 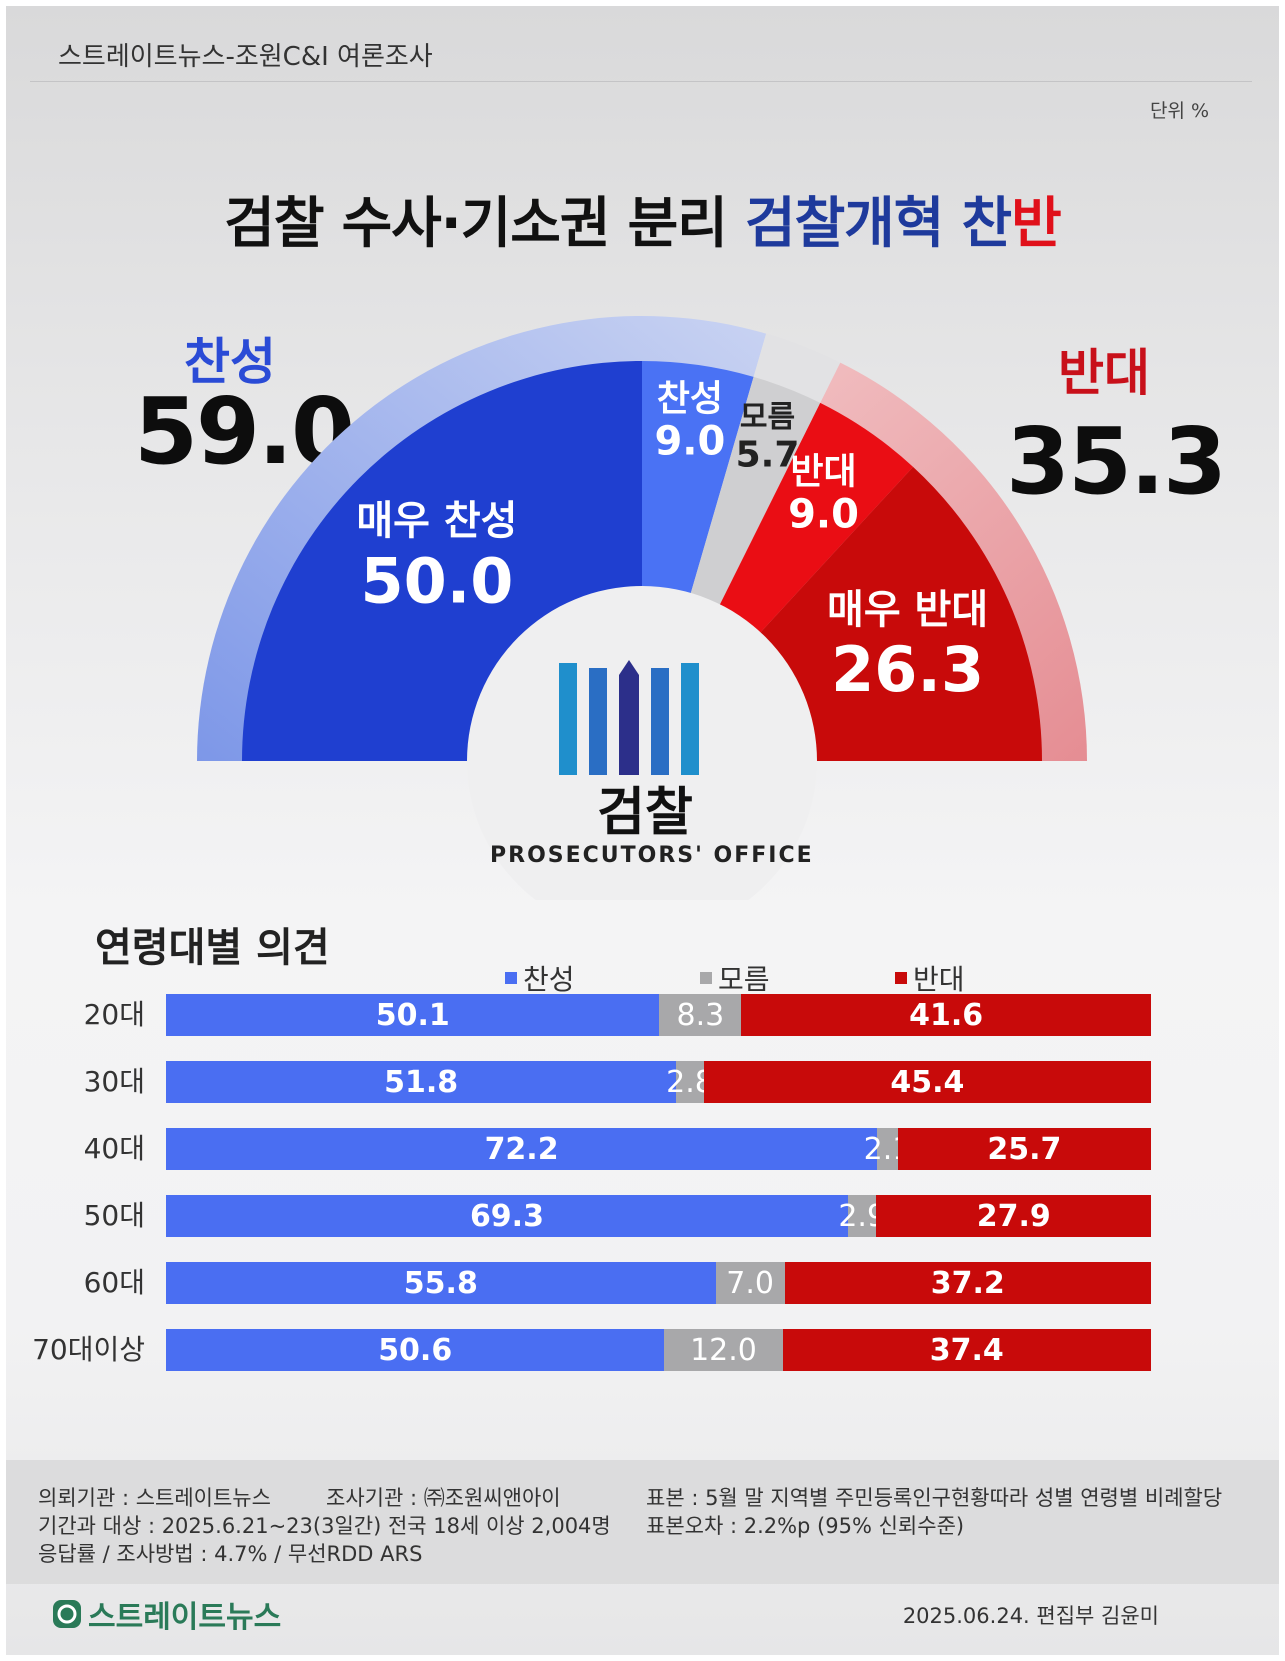 I want to click on age-stacked-bar: 55.8 7.0 37.2, so click(x=658, y=1283).